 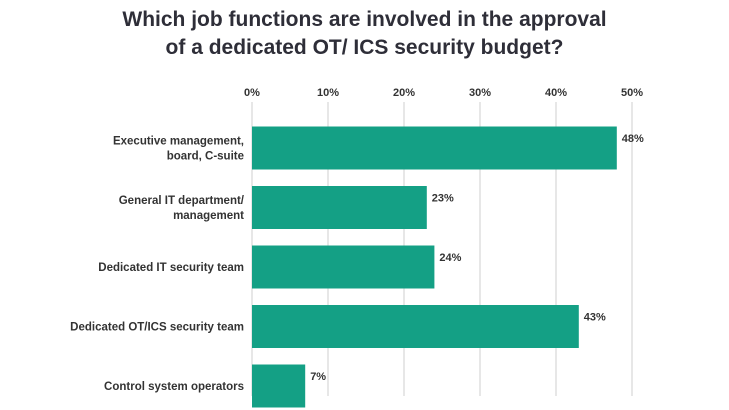 I want to click on category-label: management, so click(x=208, y=216).